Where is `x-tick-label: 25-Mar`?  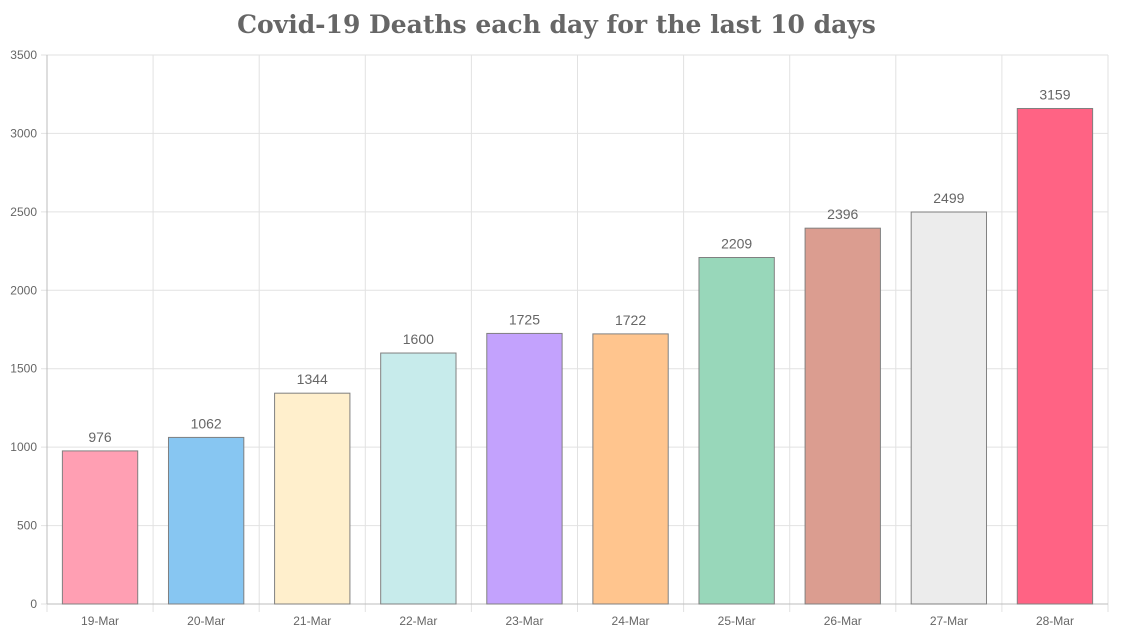 x-tick-label: 25-Mar is located at coordinates (737, 621).